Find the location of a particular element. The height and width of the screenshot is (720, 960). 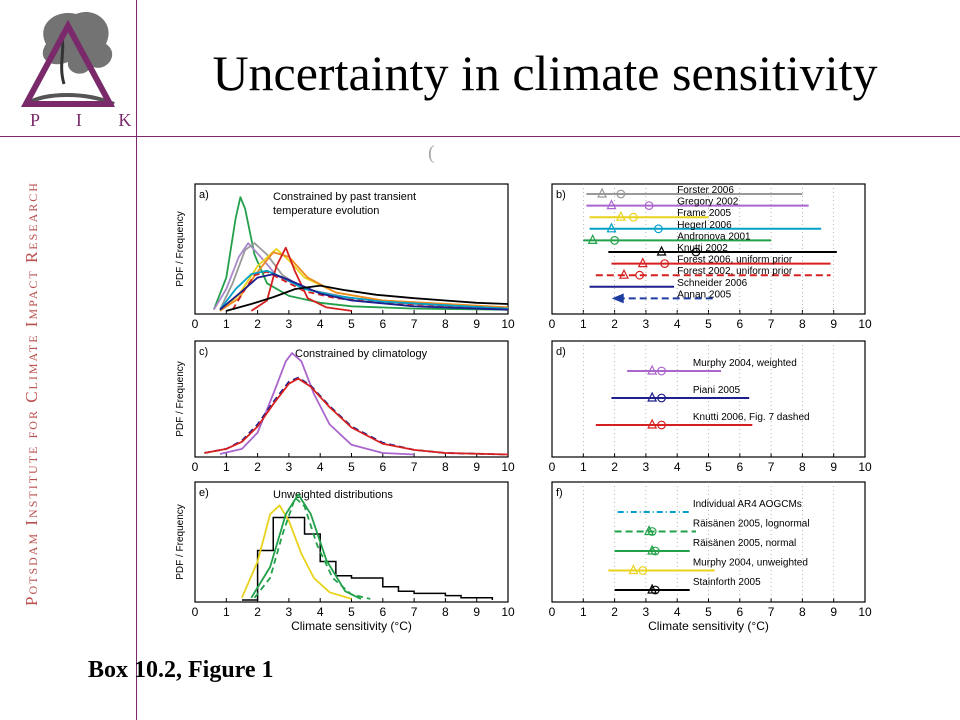

arrow-head is located at coordinates (617, 298).